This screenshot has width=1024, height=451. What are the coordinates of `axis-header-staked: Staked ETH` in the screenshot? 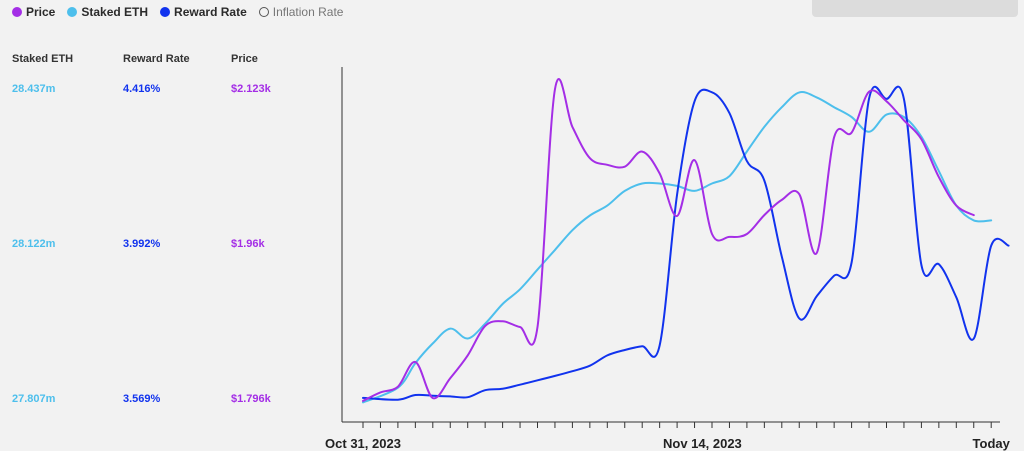 It's located at (43, 59).